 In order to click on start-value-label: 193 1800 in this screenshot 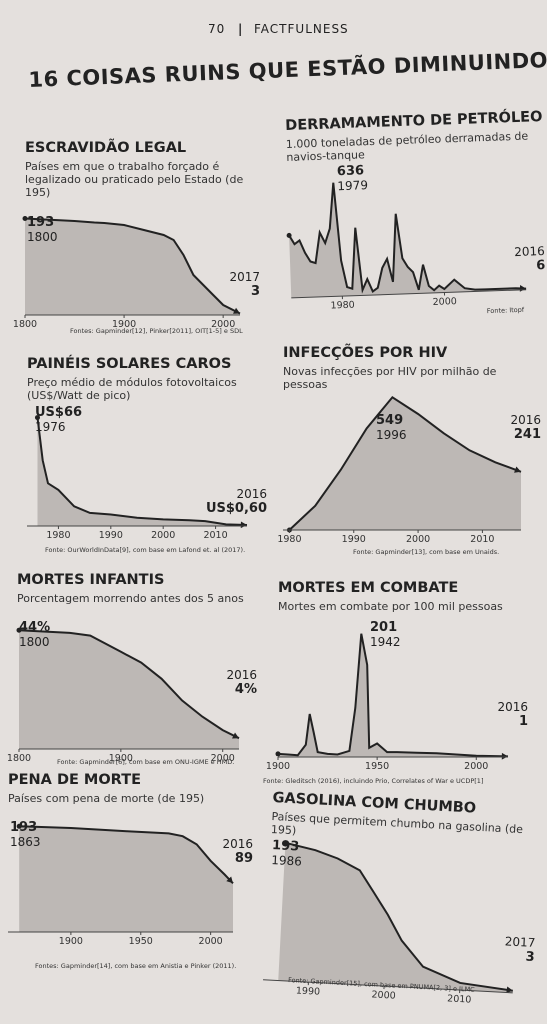, I will do `click(42, 230)`.